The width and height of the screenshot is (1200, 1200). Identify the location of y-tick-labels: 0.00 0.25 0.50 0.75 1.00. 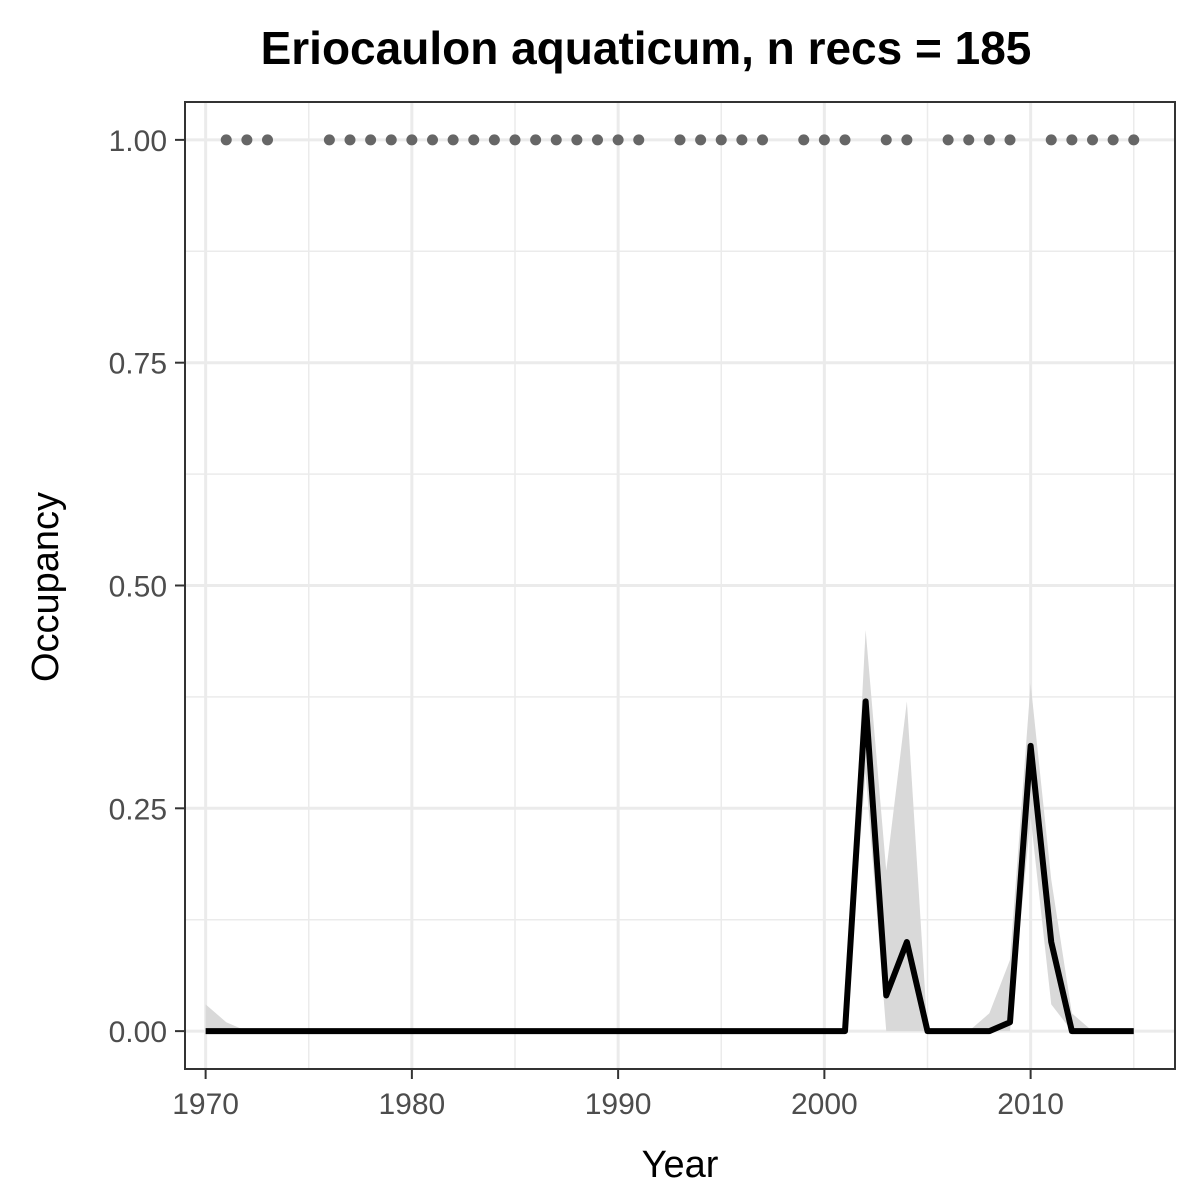
(138, 587).